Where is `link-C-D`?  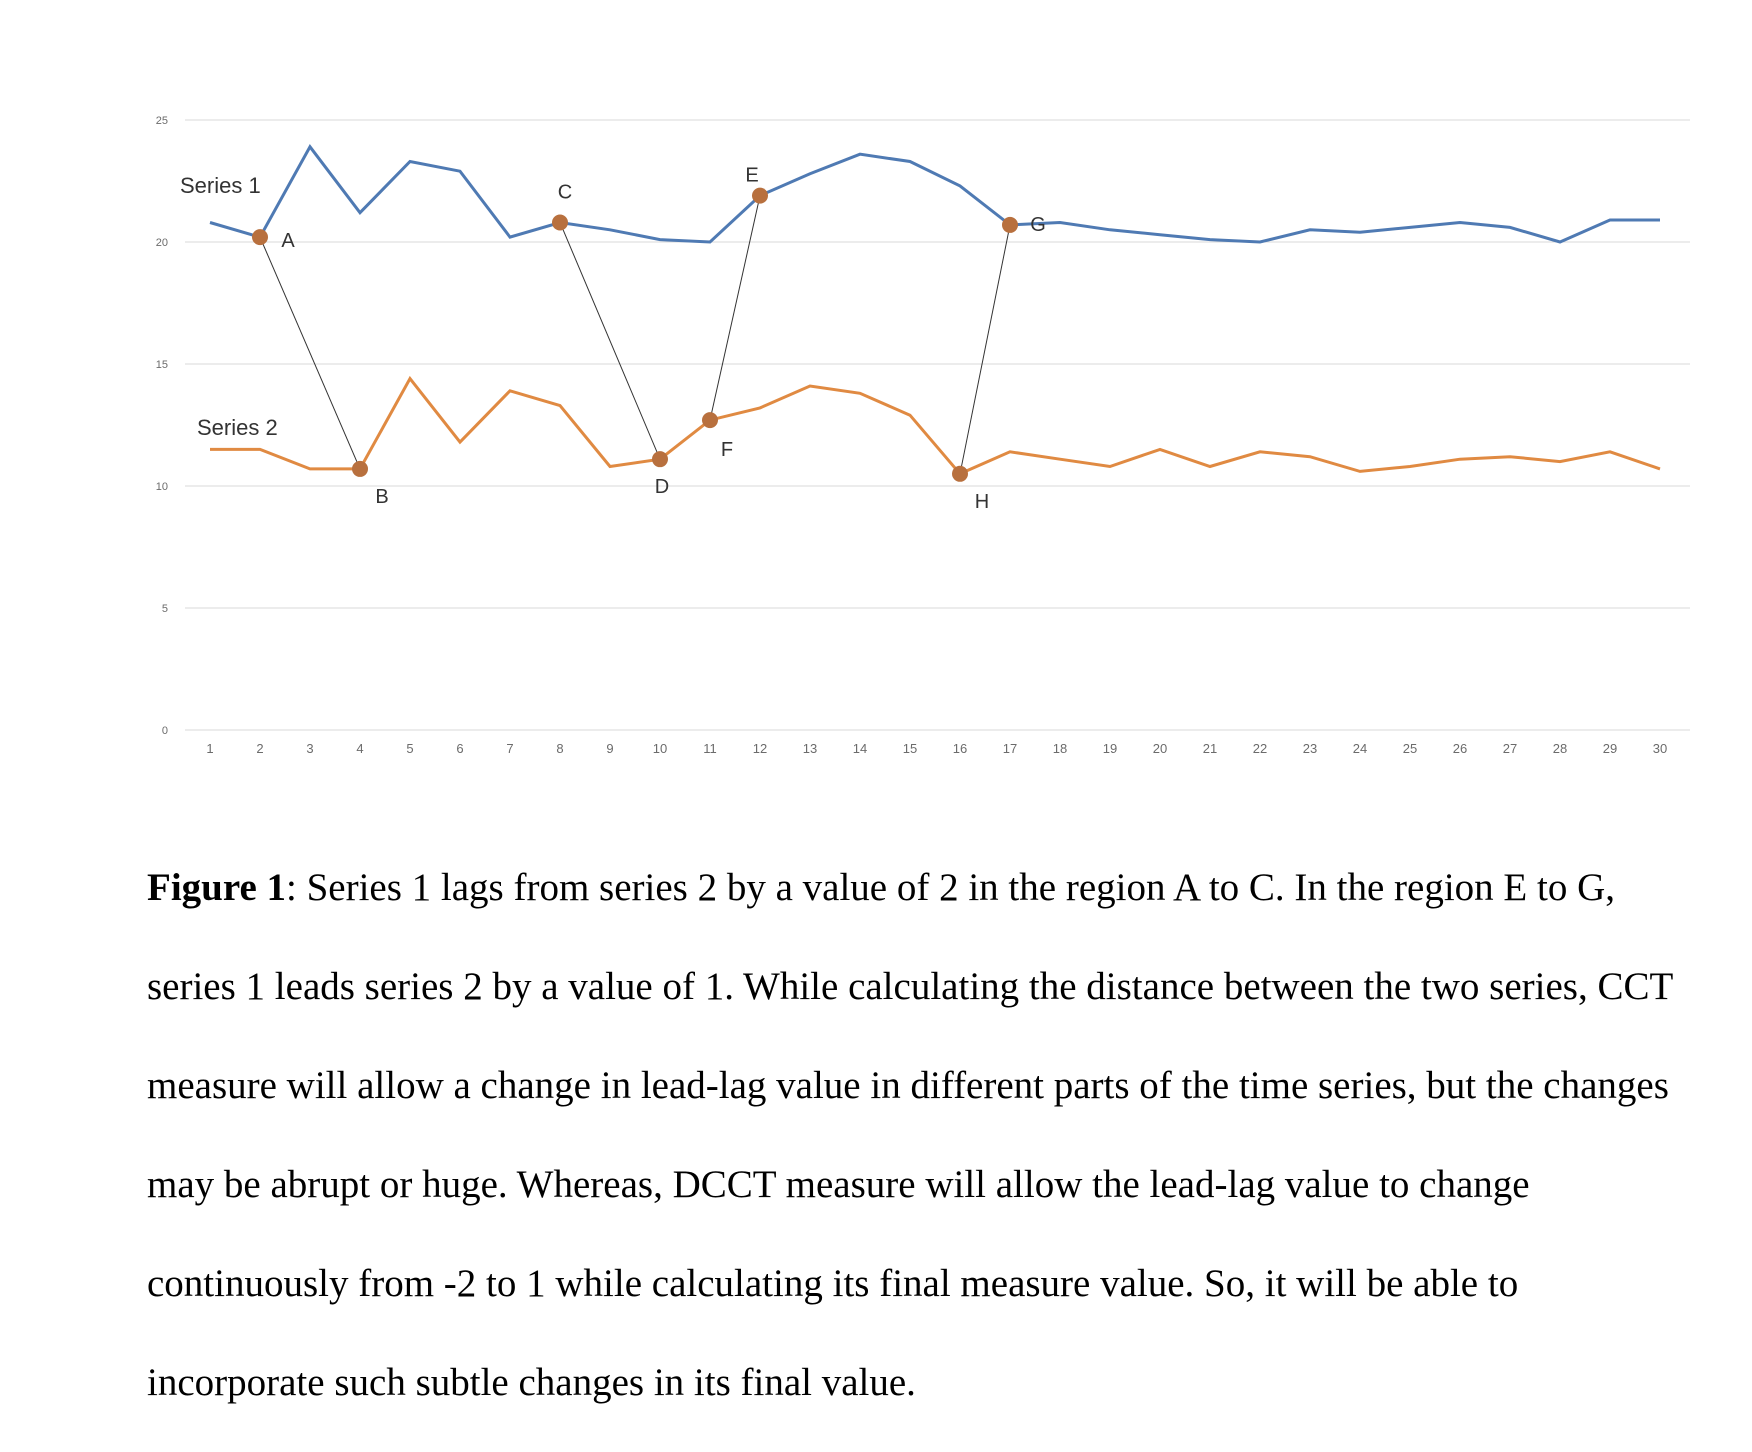 link-C-D is located at coordinates (610, 341).